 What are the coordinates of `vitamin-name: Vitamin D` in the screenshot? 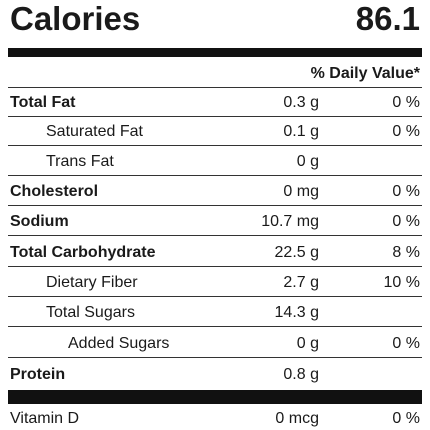 It's located at (45, 418).